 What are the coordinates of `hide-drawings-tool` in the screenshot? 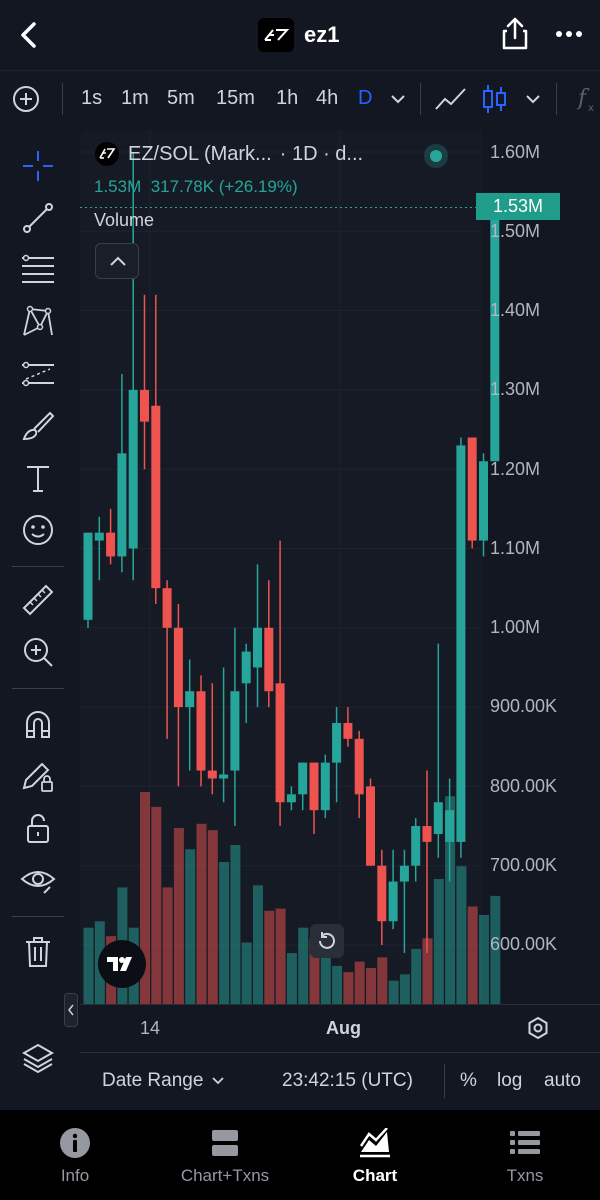 It's located at (38, 880).